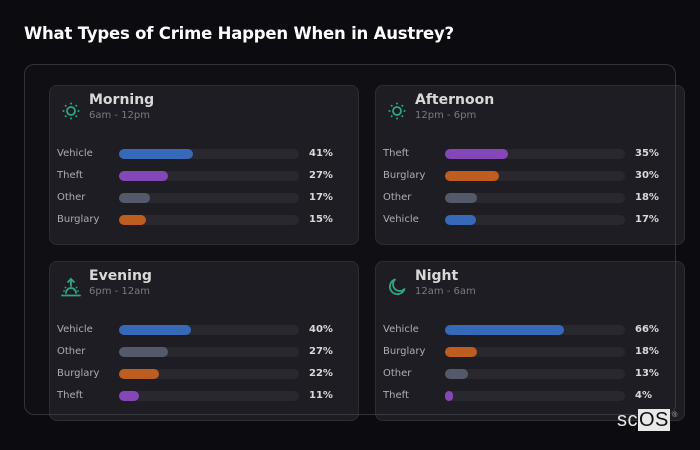 The image size is (700, 450). I want to click on bar-row: Vehicle 40%, so click(204, 330).